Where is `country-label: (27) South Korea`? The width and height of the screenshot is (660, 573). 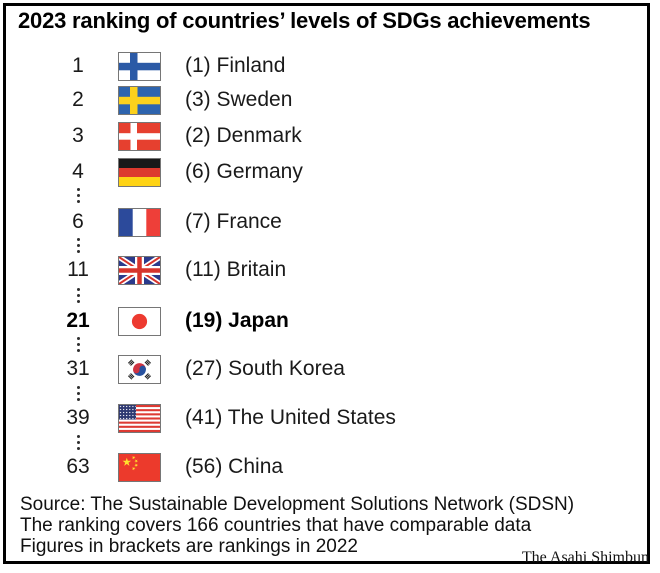 country-label: (27) South Korea is located at coordinates (265, 368).